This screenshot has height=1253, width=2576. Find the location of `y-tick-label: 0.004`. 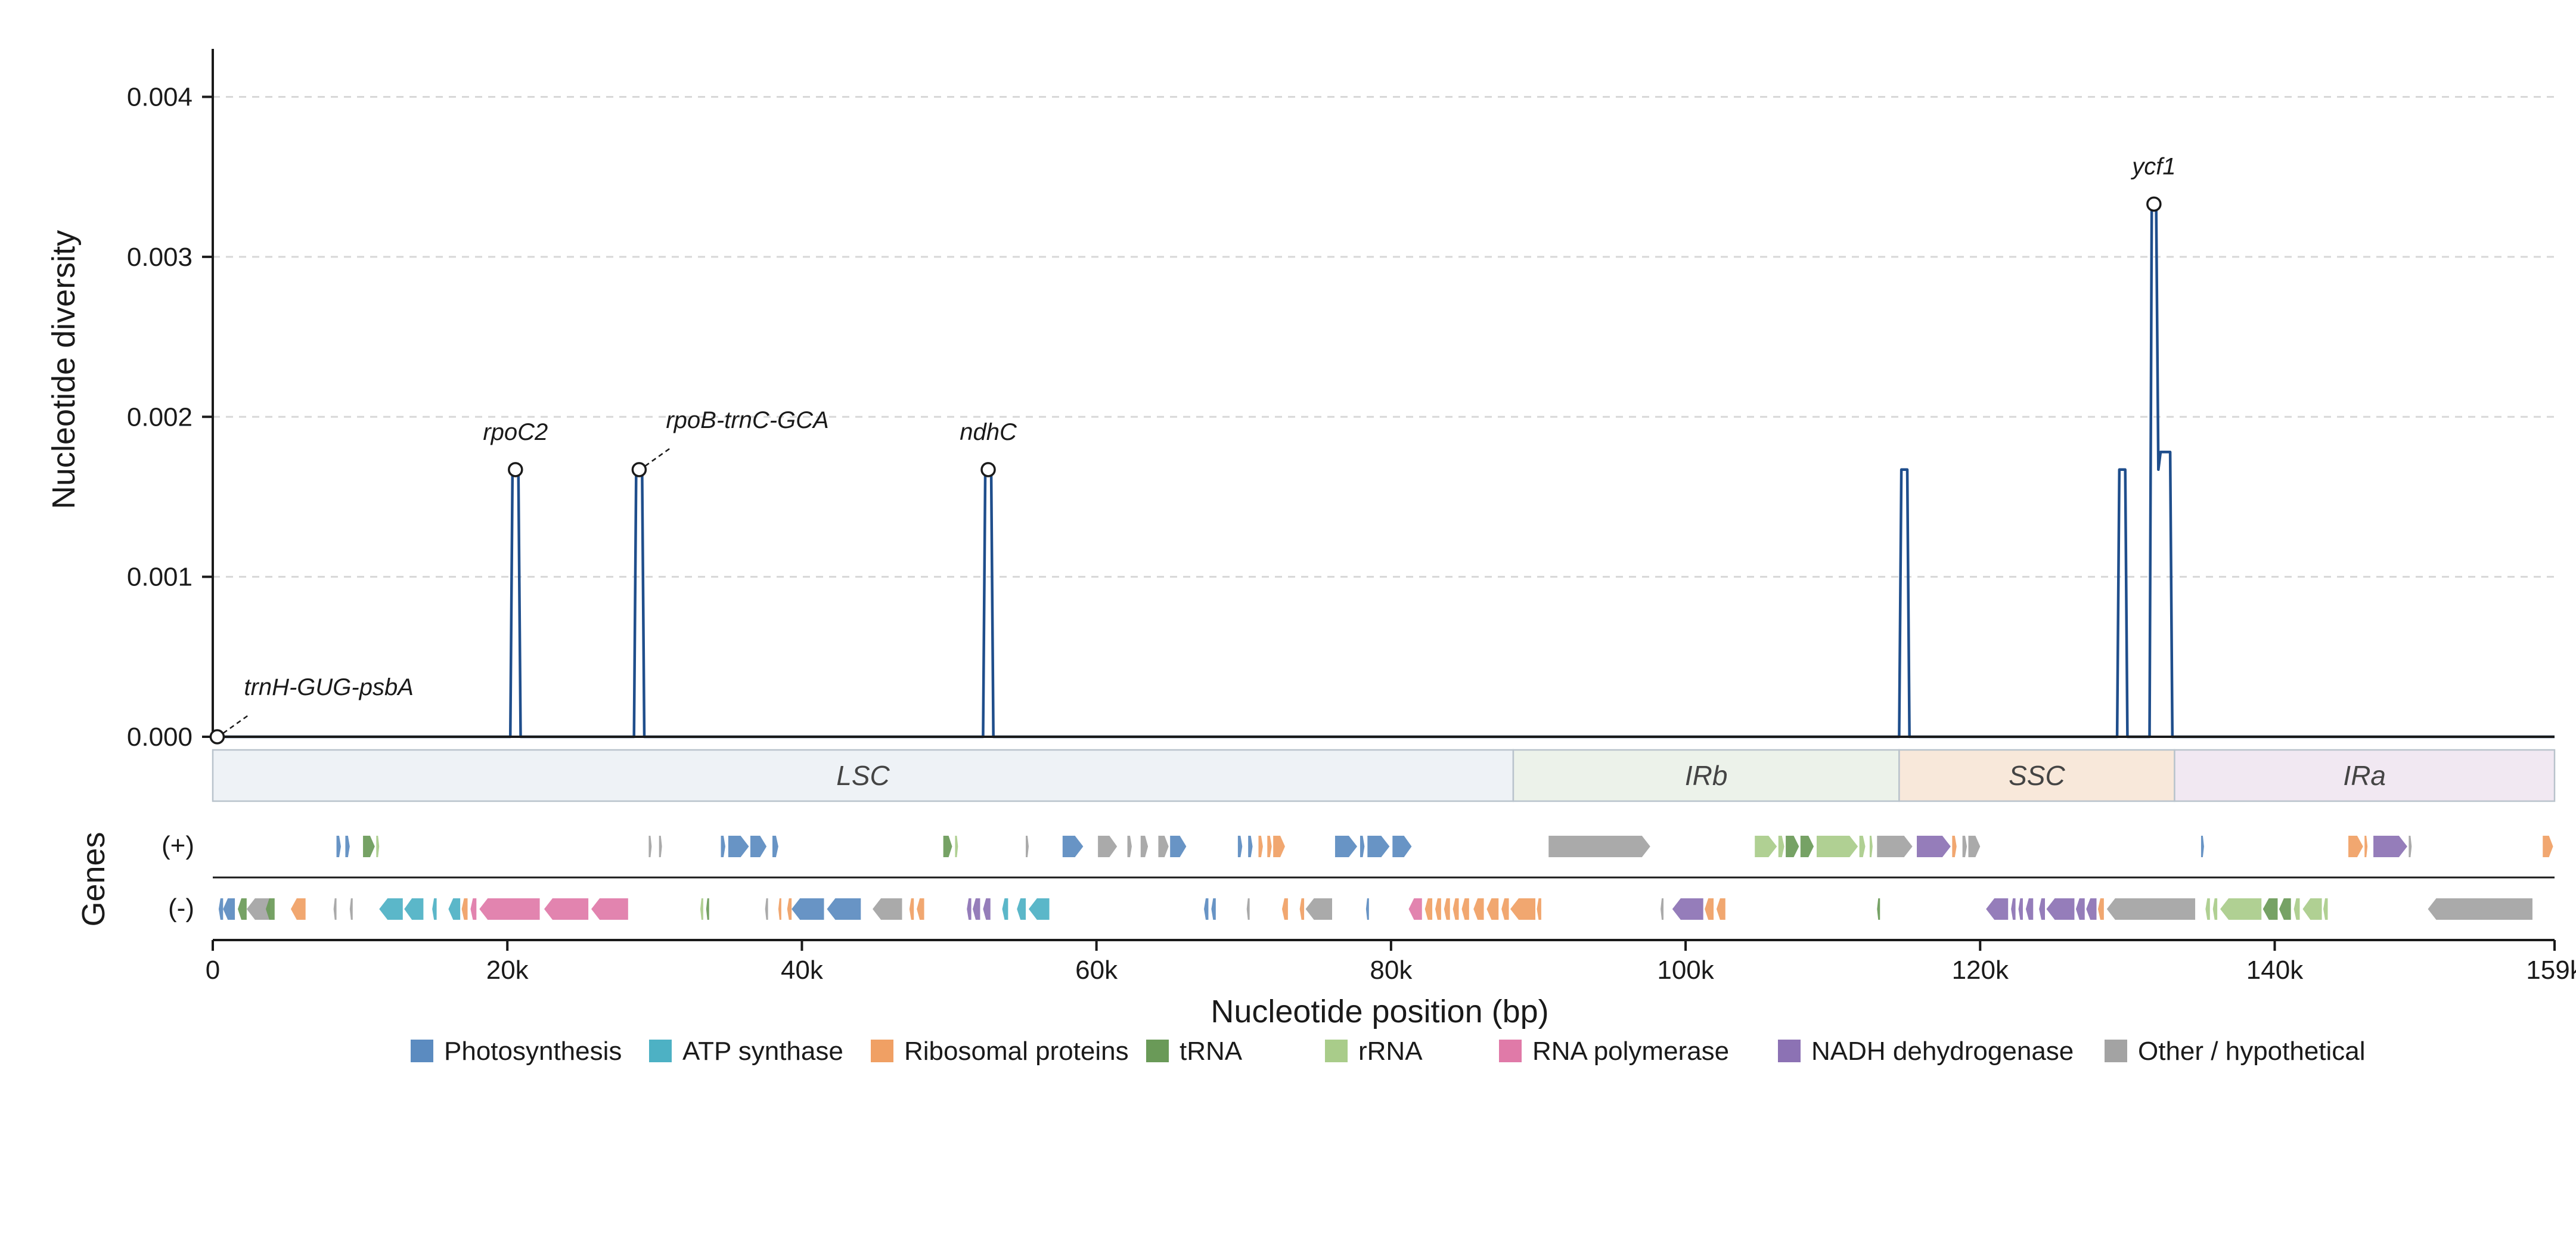

y-tick-label: 0.004 is located at coordinates (160, 97).